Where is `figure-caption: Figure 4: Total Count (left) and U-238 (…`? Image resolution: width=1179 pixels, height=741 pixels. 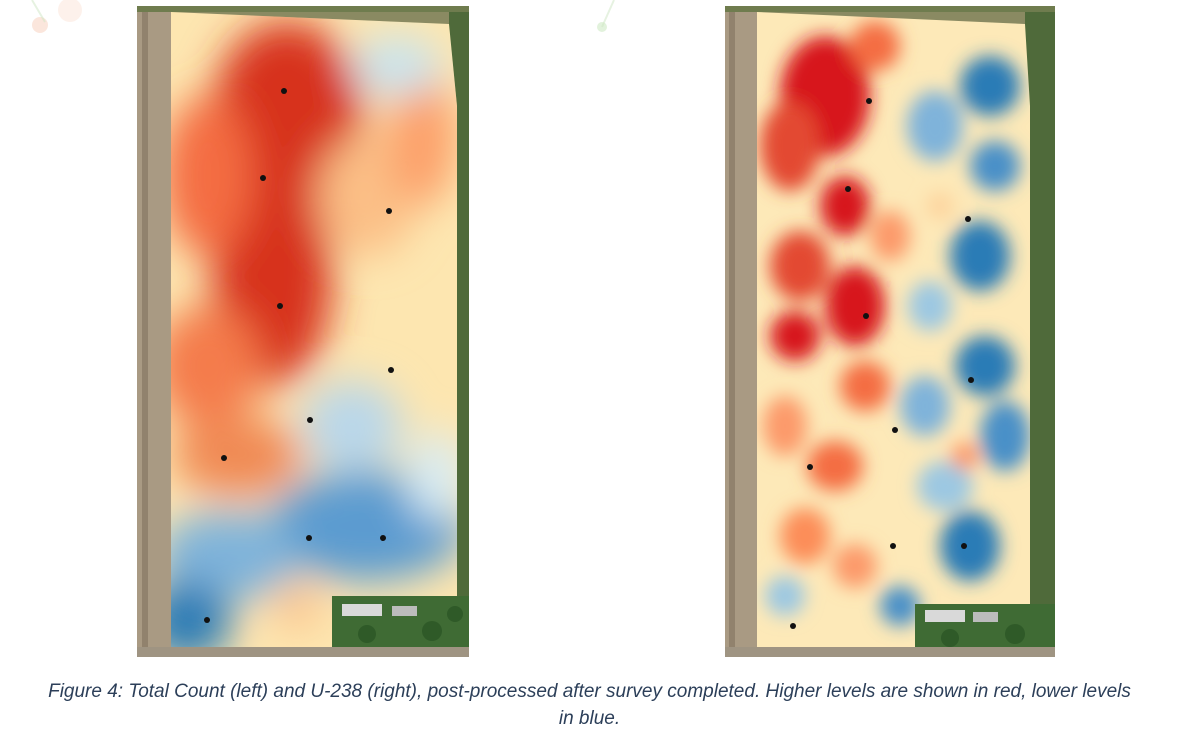 figure-caption: Figure 4: Total Count (left) and U-238 (… is located at coordinates (589, 705).